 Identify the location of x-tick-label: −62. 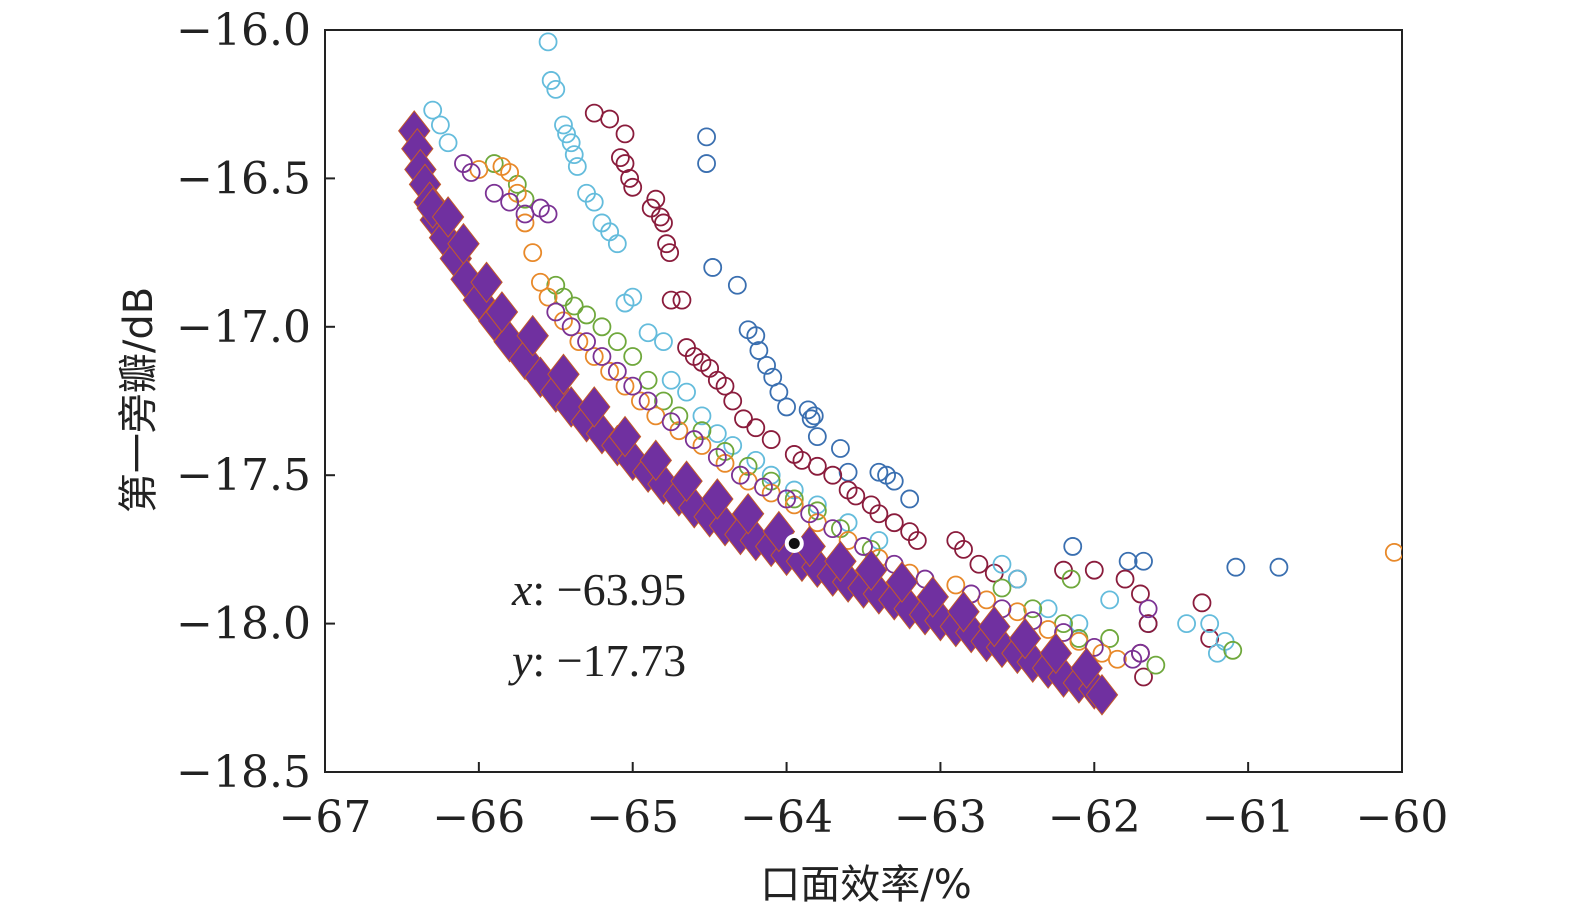
(1094, 817).